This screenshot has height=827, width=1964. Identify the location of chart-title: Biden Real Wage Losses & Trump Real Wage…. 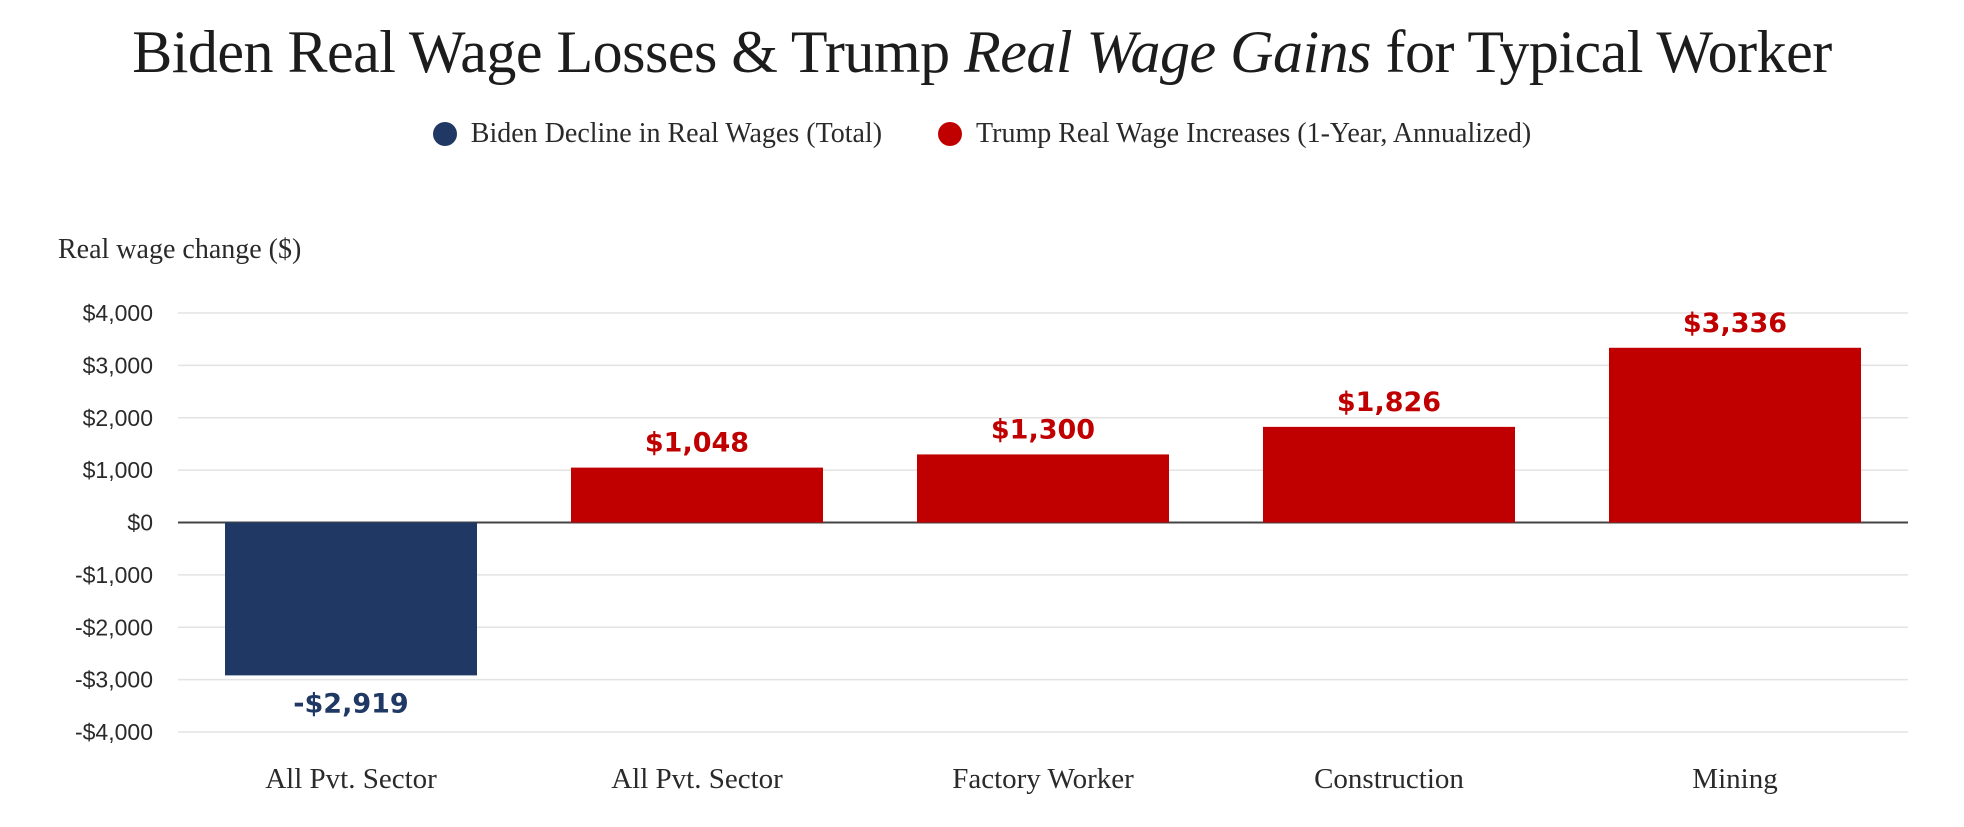
(982, 52).